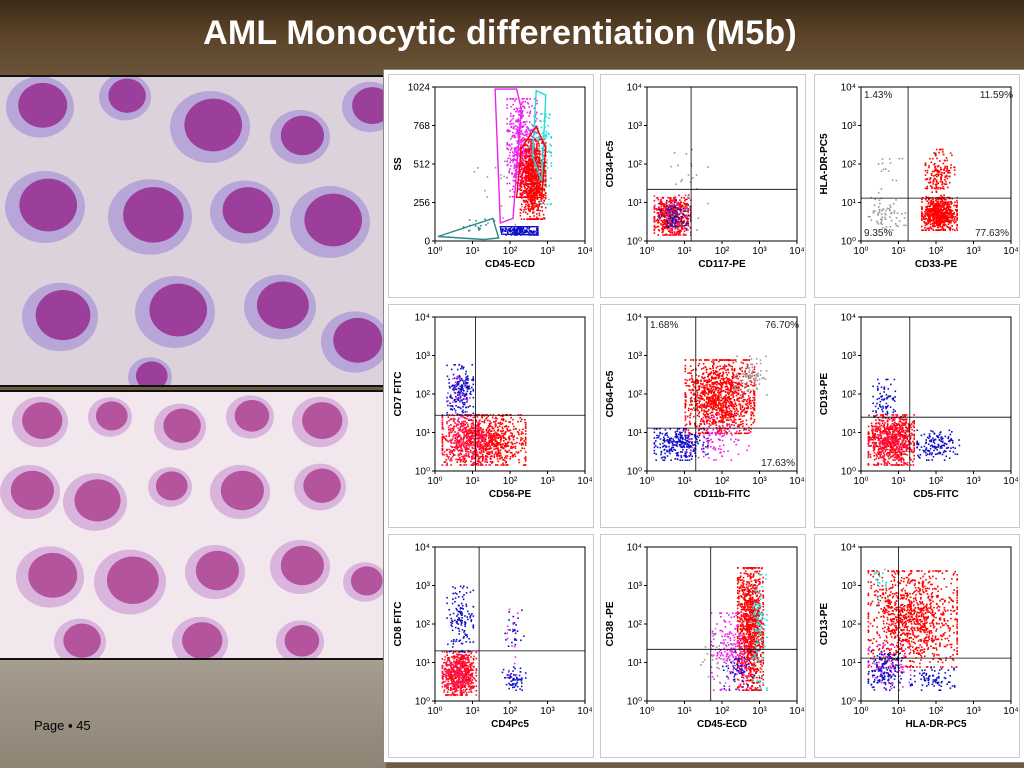 The image size is (1024, 768). Describe the element at coordinates (848, 242) in the screenshot. I see `y-tick-label: 10⁰` at that location.